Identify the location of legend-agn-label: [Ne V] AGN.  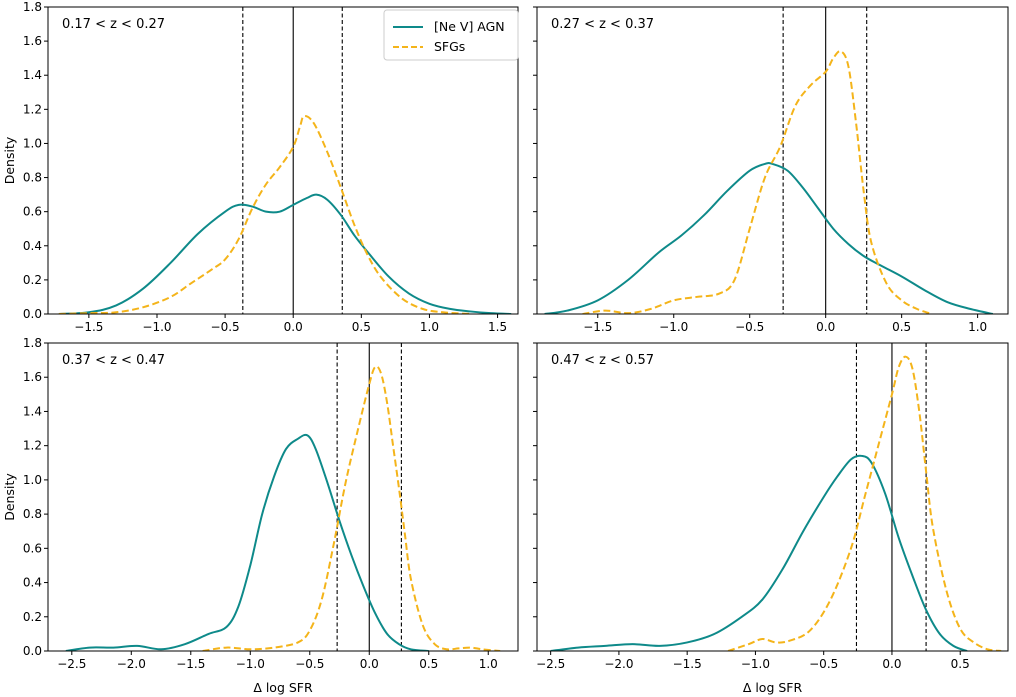
(469, 26).